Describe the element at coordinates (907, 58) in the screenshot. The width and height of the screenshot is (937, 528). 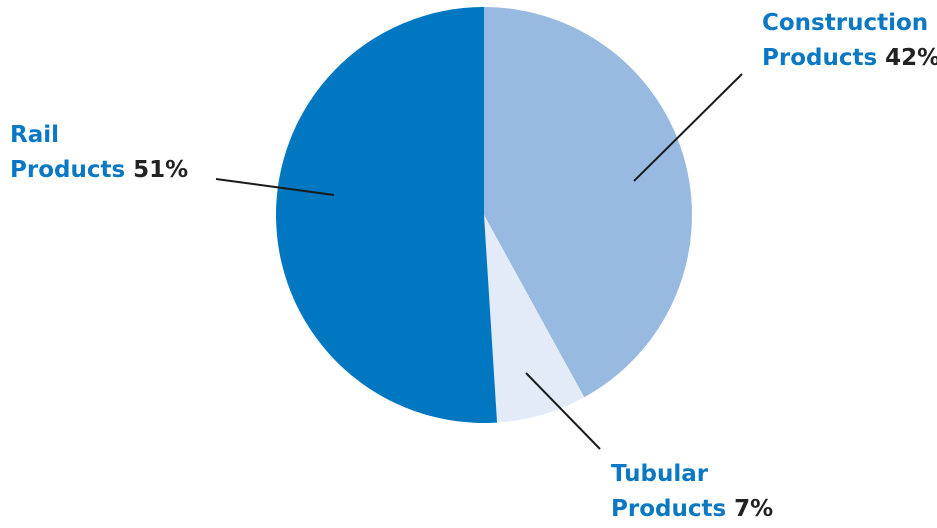
I see `slice-percent-label: 42%` at that location.